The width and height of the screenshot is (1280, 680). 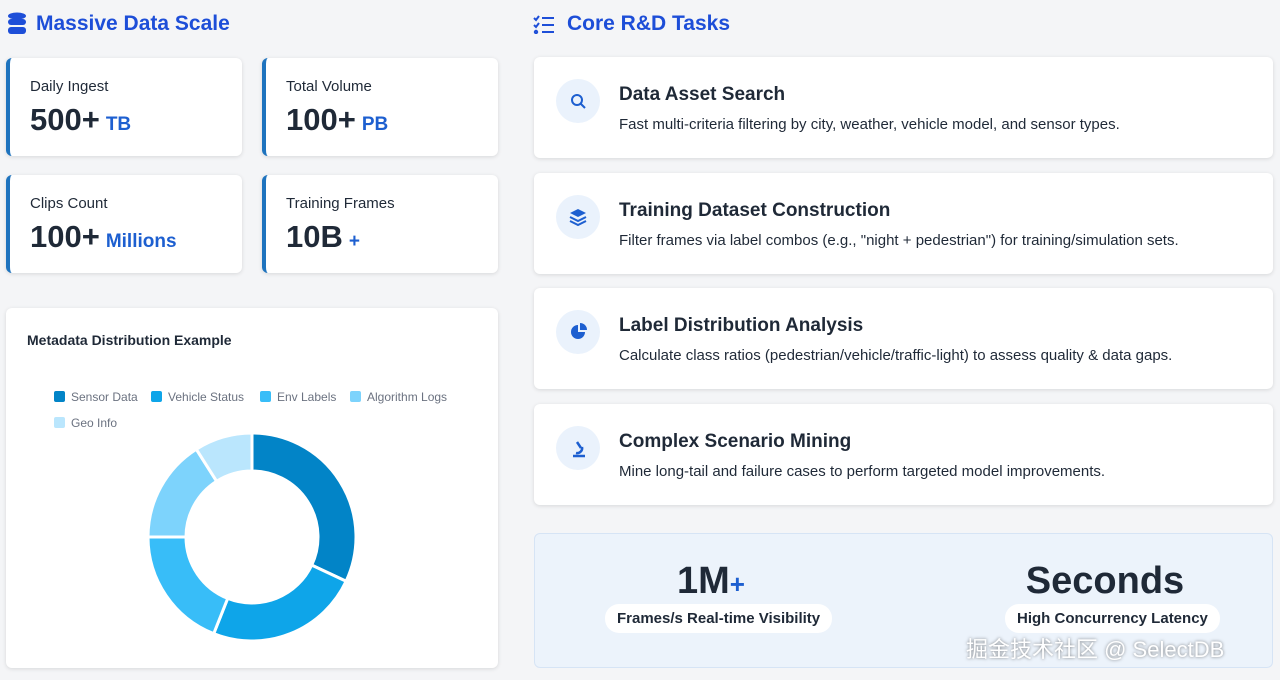 I want to click on stat-value: 100+ PB, so click(x=337, y=120).